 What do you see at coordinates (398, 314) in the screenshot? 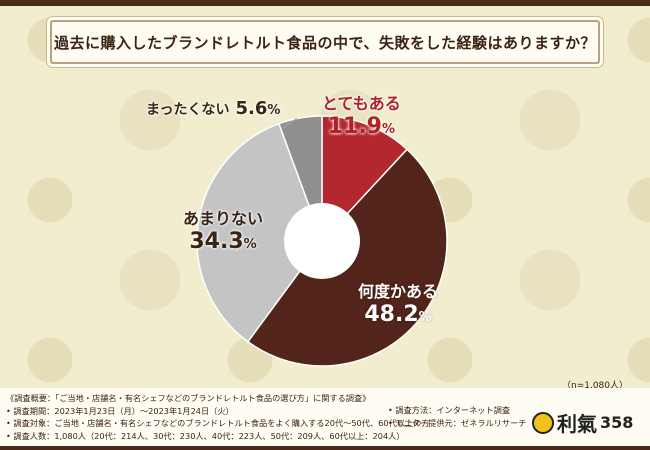
I see `slice-1-value: 48.2%` at bounding box center [398, 314].